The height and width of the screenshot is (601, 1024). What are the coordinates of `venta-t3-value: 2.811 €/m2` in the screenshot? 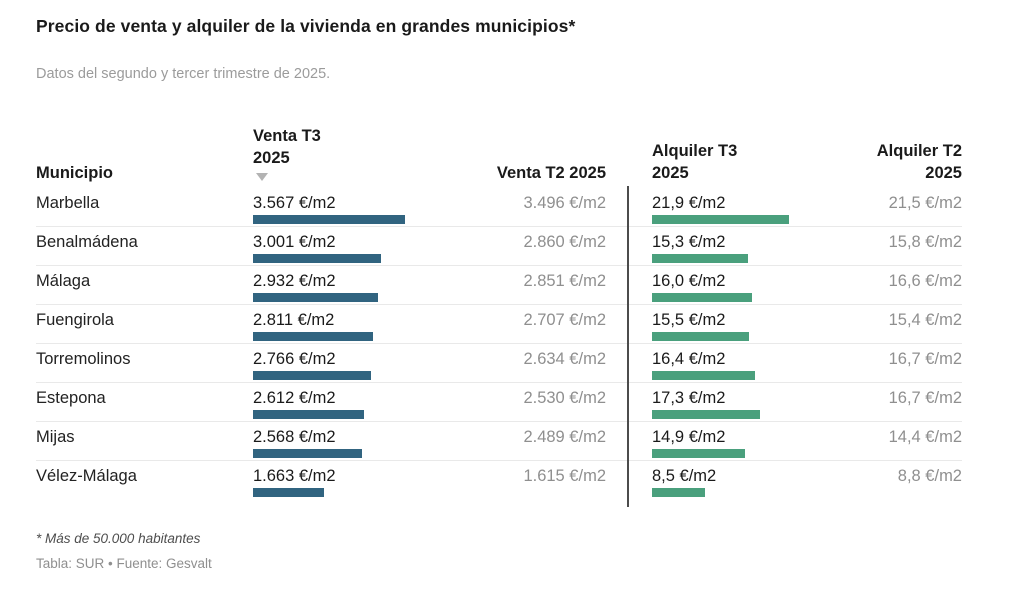 It's located at (294, 320).